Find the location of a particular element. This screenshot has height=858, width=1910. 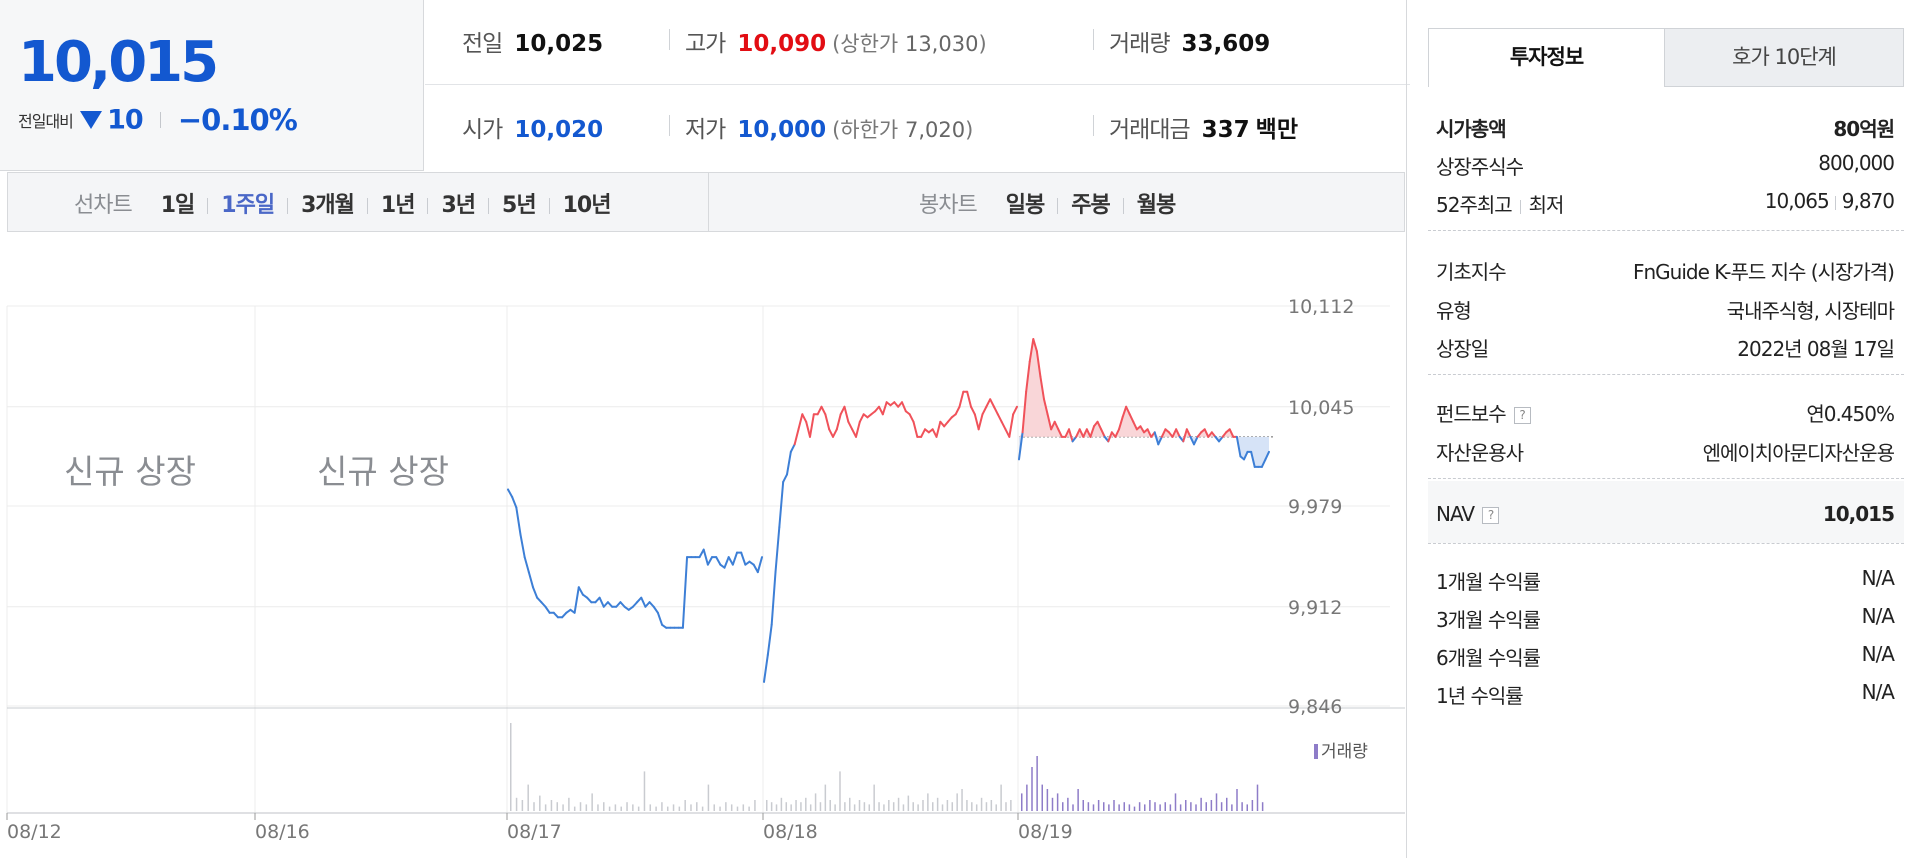

tab-hoga-10: 호가 10단계 is located at coordinates (1784, 57).